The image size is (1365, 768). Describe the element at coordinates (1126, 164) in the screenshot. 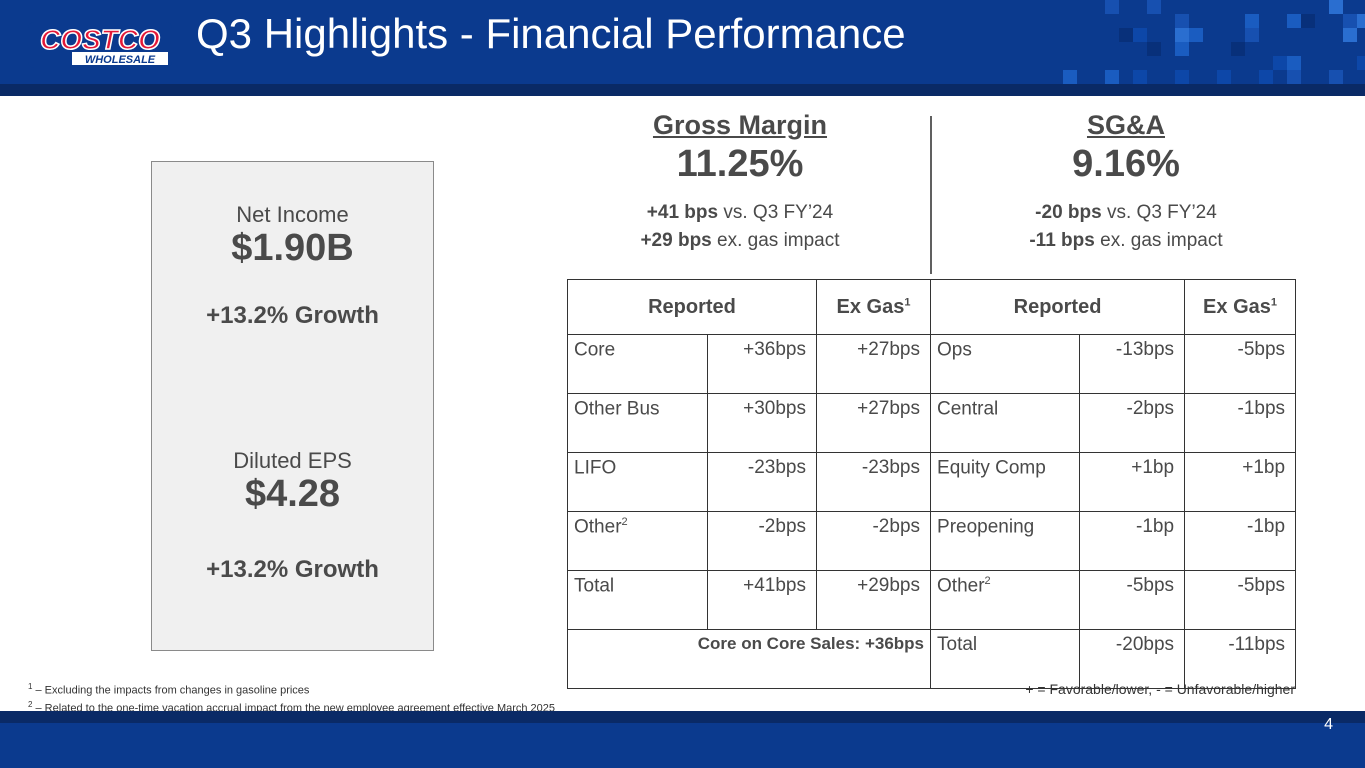

I see `sga-value: 9.16%` at that location.